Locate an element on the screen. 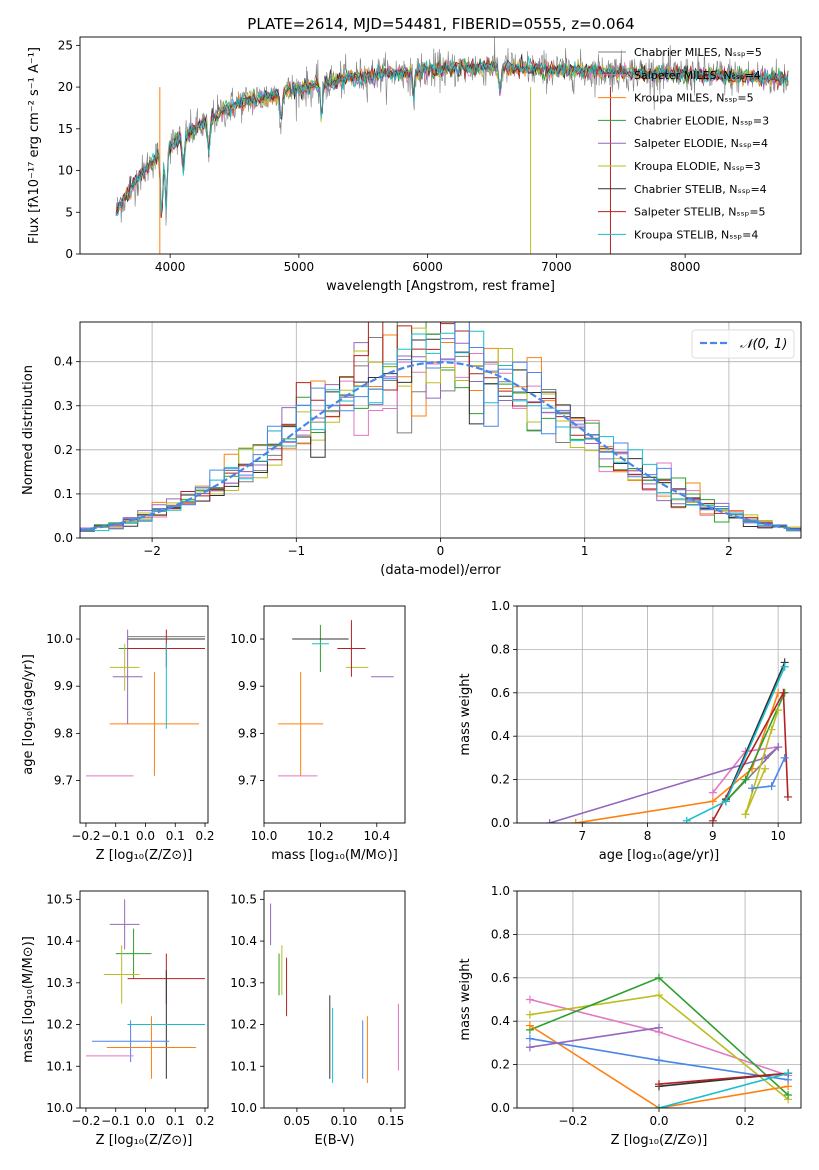 This screenshot has height=1170, width=819. legend-box is located at coordinates (743, 344).